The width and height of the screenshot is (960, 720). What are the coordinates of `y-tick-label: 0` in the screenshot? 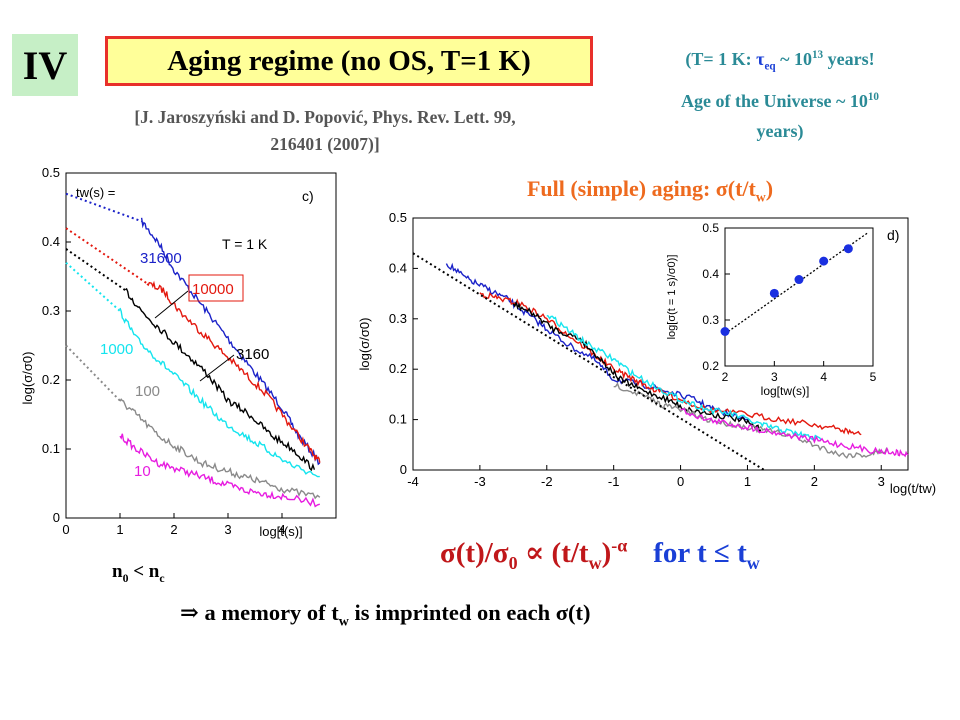 It's located at (56, 517).